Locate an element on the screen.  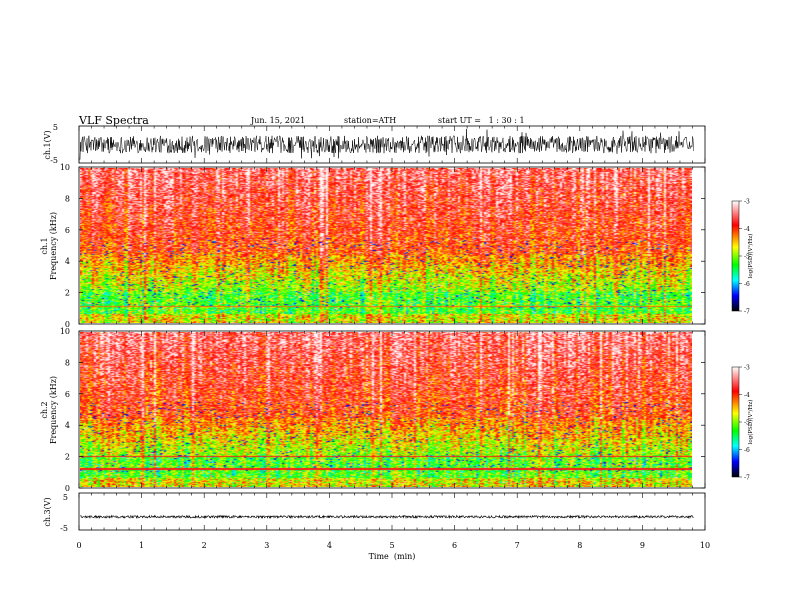
station-label: station=ATH is located at coordinates (370, 120).